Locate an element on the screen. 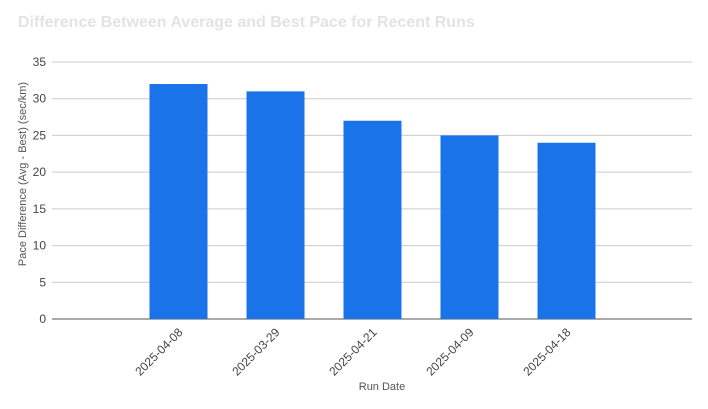 This screenshot has height=409, width=708. y-axis-title: Pace Difference (Avg - Best) (sec/km) is located at coordinates (23, 174).